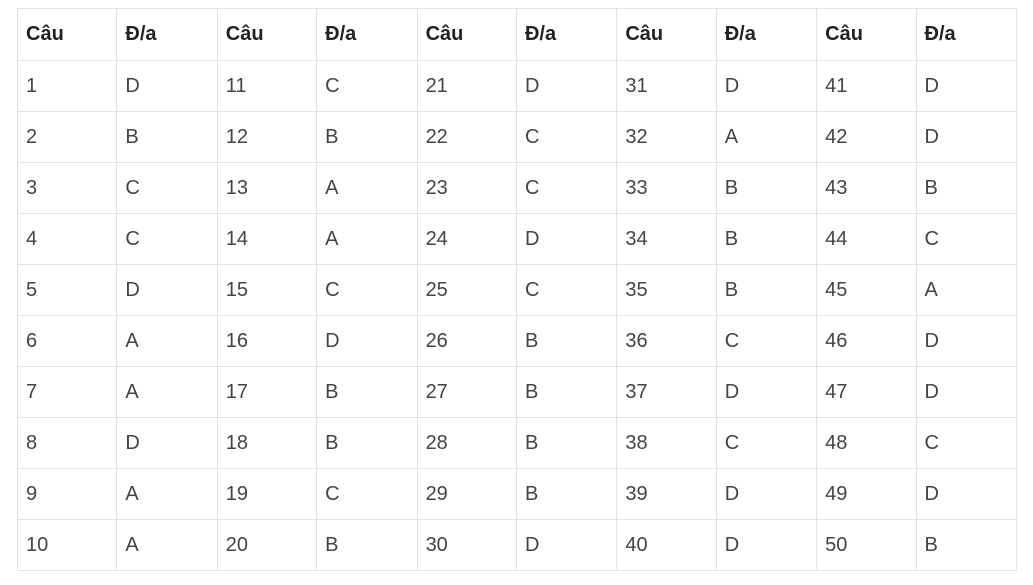 The height and width of the screenshot is (585, 1033). I want to click on question-number-cell: 50, so click(866, 545).